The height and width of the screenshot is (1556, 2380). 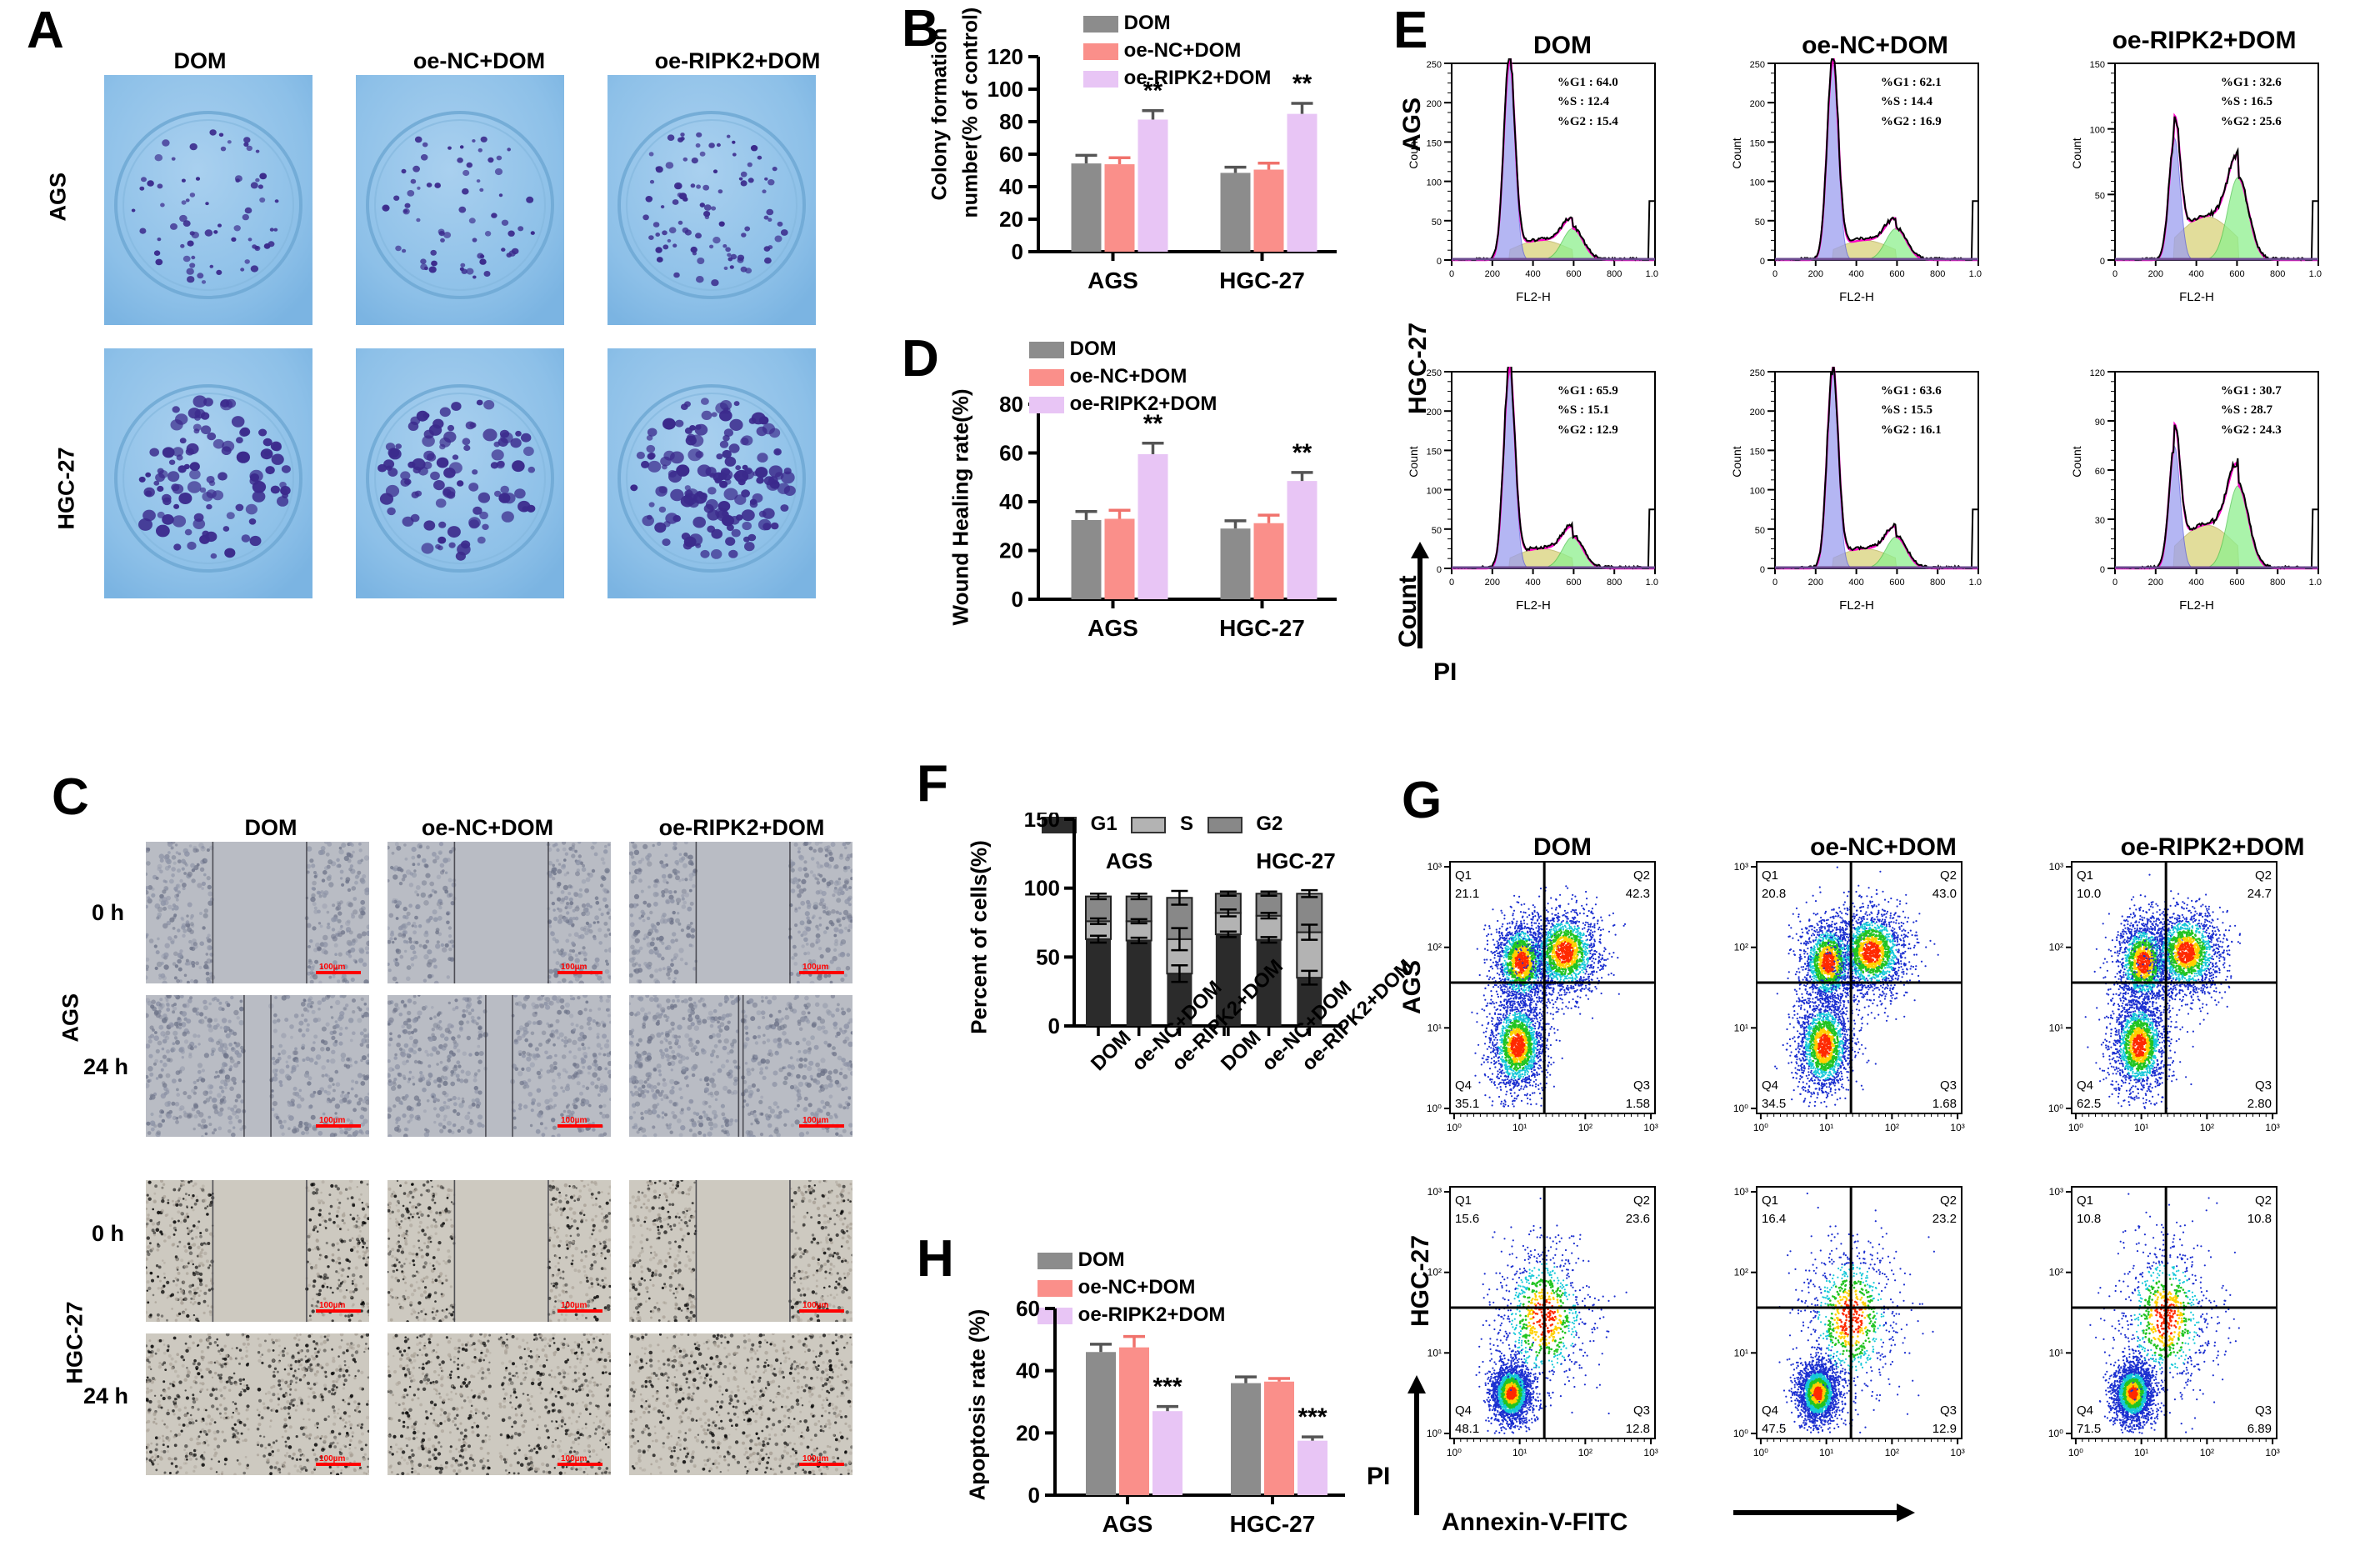 What do you see at coordinates (961, 506) in the screenshot?
I see `panel-d-ylabel: Wound Healing rate(%)` at bounding box center [961, 506].